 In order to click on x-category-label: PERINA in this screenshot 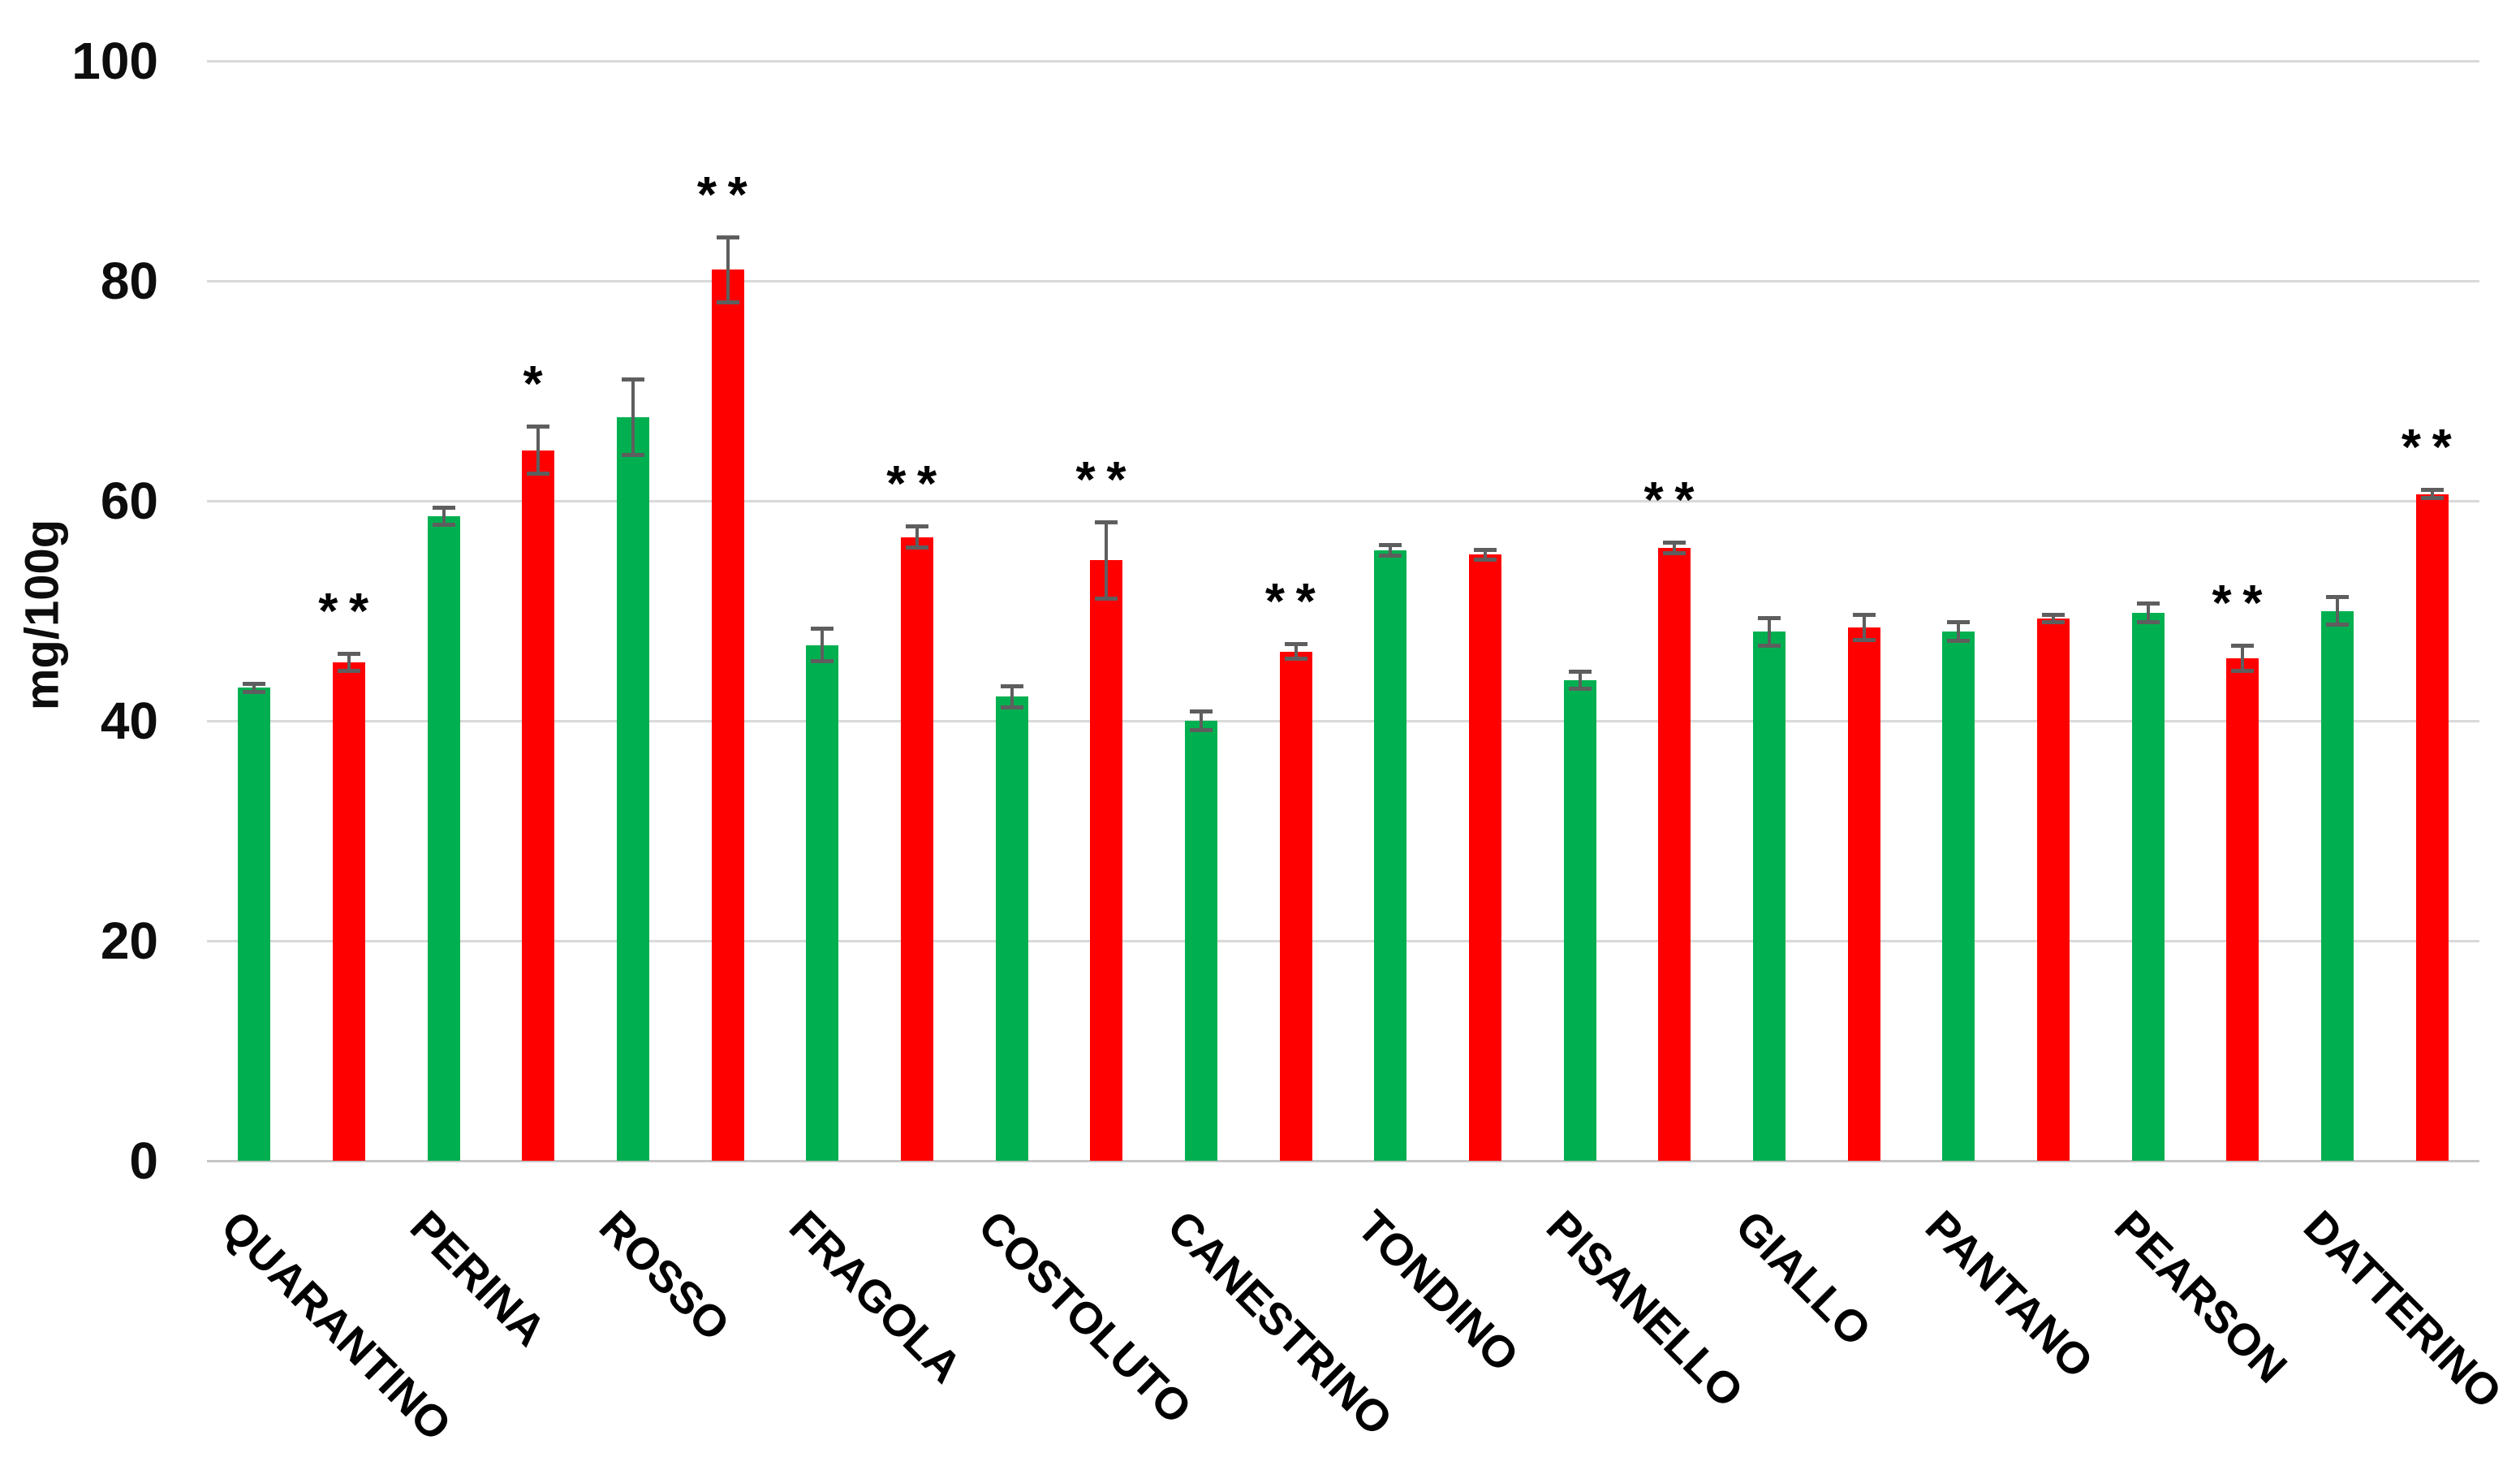, I will do `click(478, 1278)`.